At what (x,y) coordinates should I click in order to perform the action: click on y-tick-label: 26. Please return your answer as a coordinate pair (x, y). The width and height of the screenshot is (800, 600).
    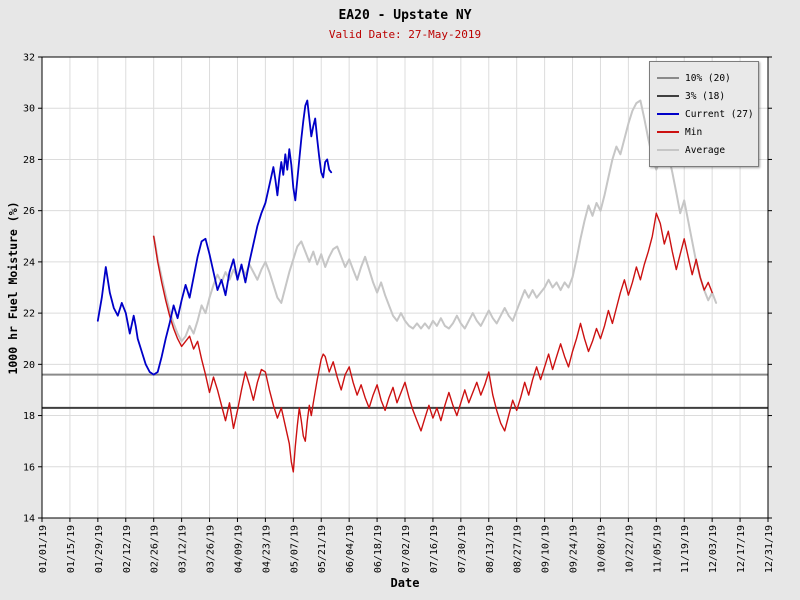
    Looking at the image, I should click on (29, 211).